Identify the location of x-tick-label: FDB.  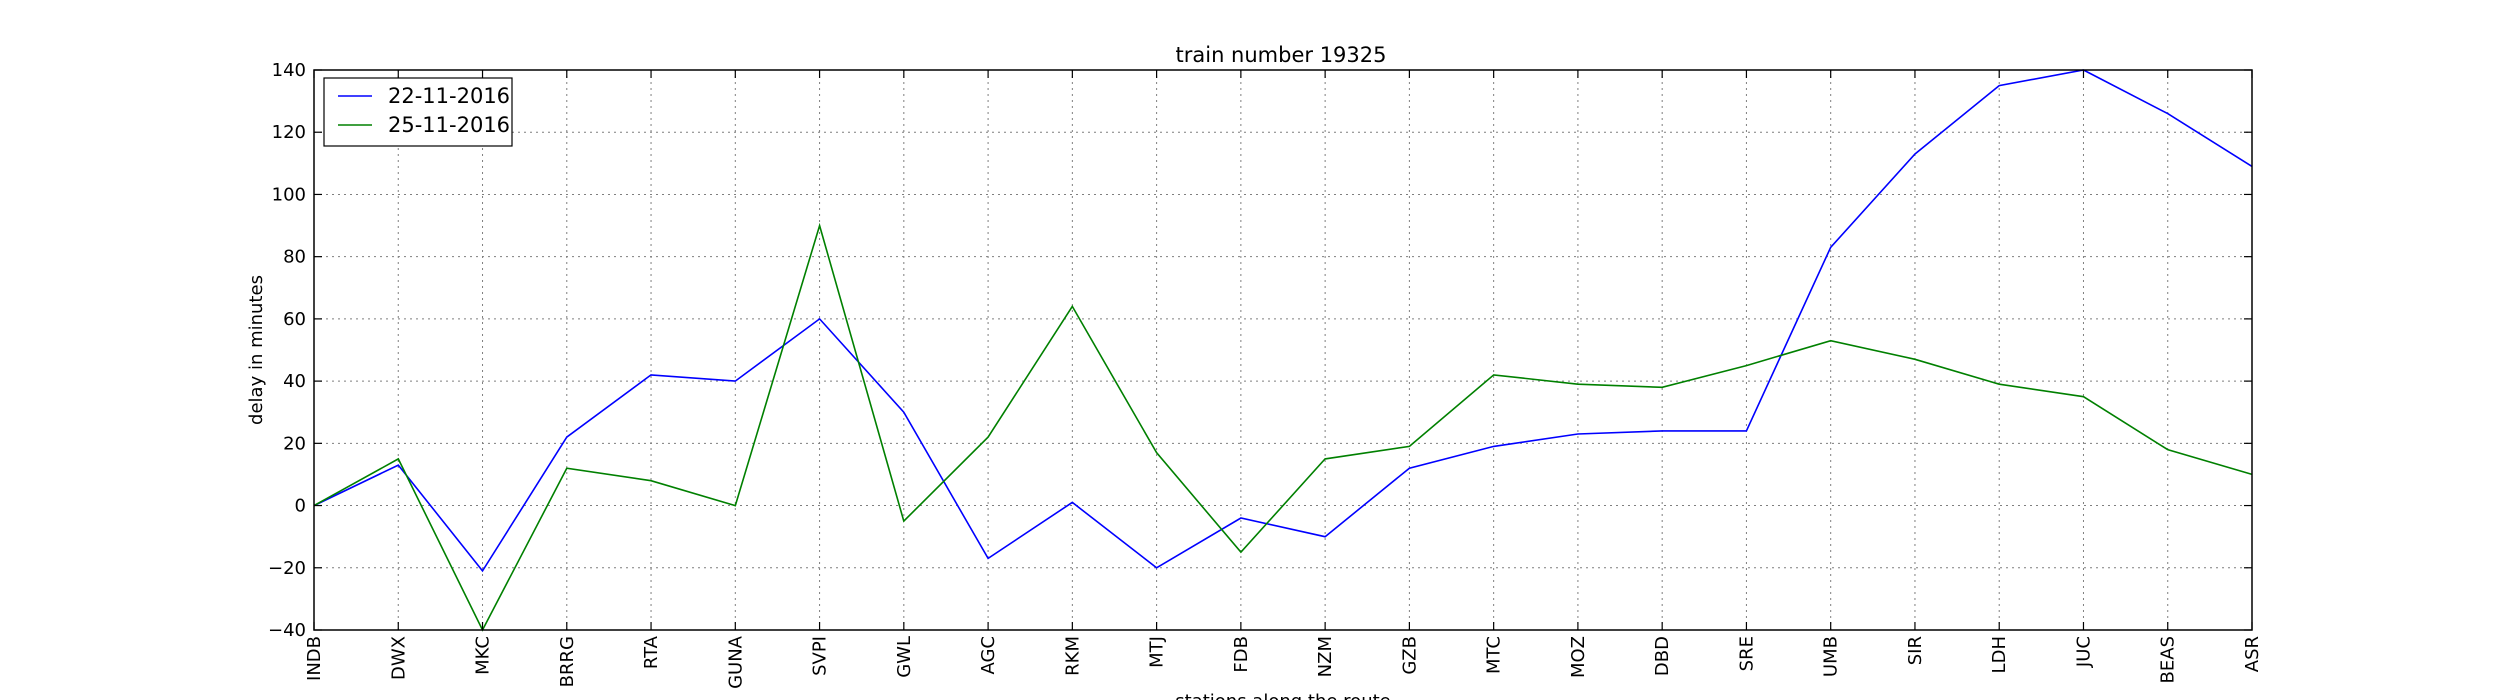
(1241, 654).